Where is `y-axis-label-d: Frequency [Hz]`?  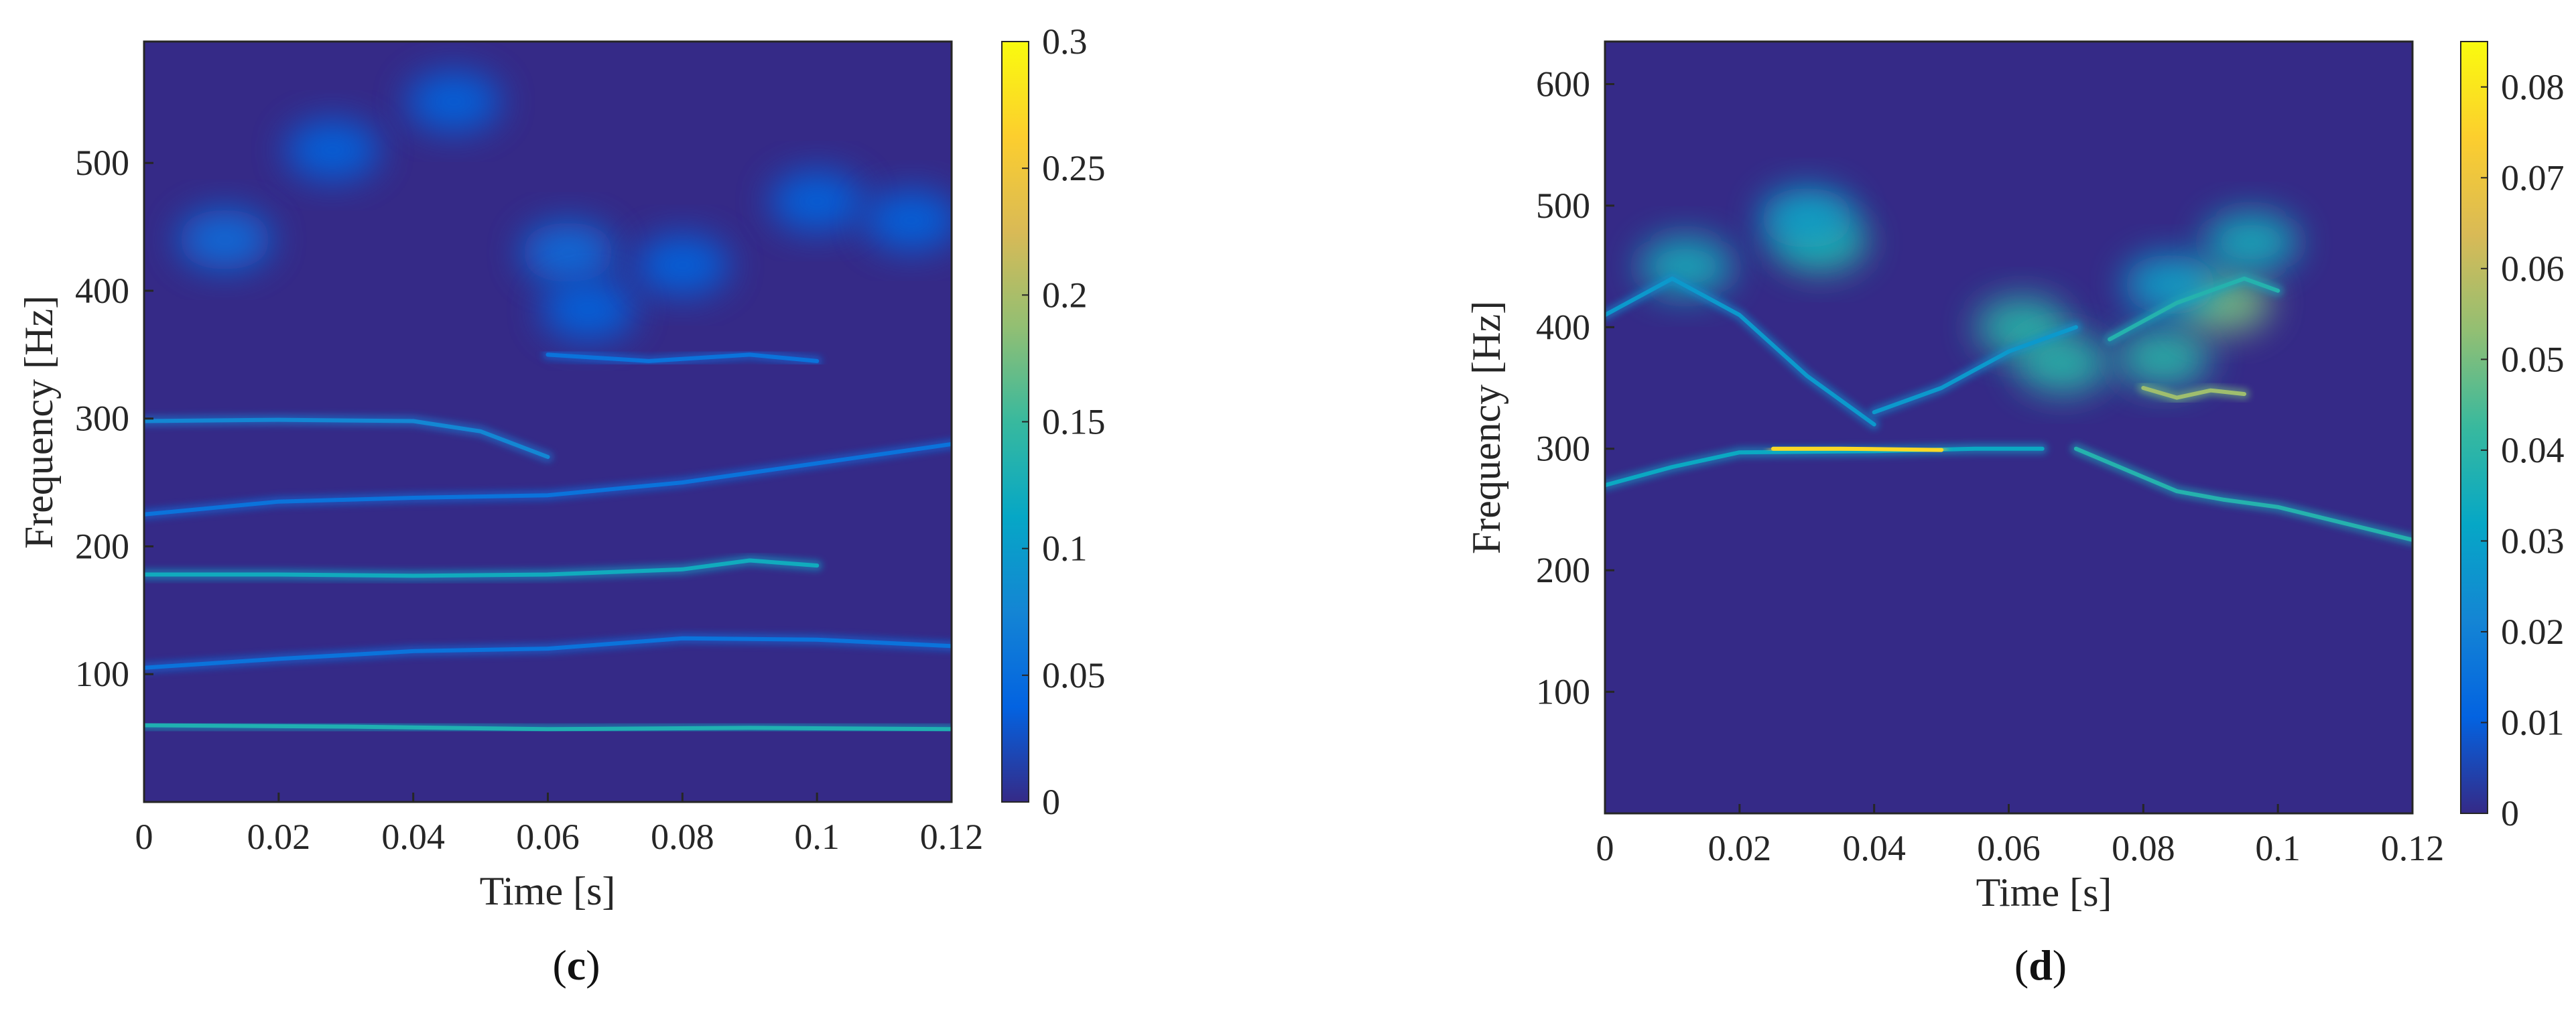
y-axis-label-d: Frequency [Hz] is located at coordinates (1486, 427).